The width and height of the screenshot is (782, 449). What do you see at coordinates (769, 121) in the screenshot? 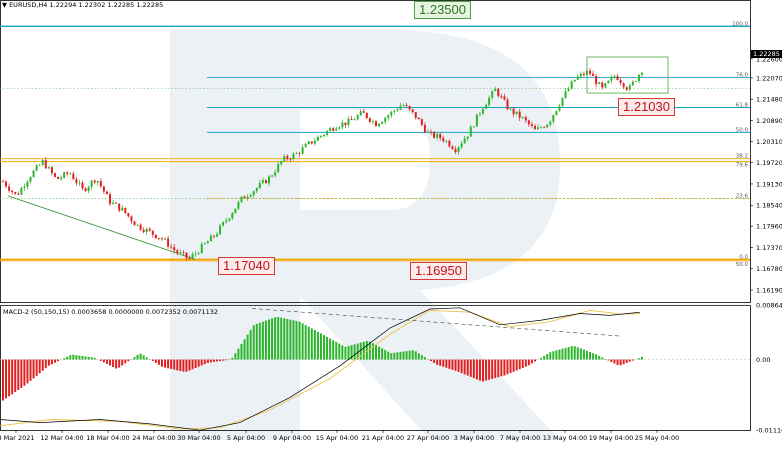
I see `price-tick-label: 1.20890` at bounding box center [769, 121].